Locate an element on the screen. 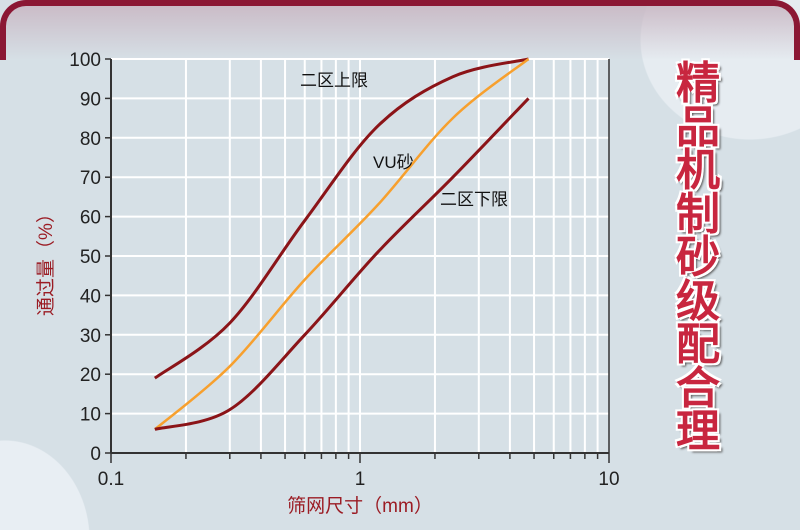  y-axis-label: 通过量（%） is located at coordinates (46, 260).